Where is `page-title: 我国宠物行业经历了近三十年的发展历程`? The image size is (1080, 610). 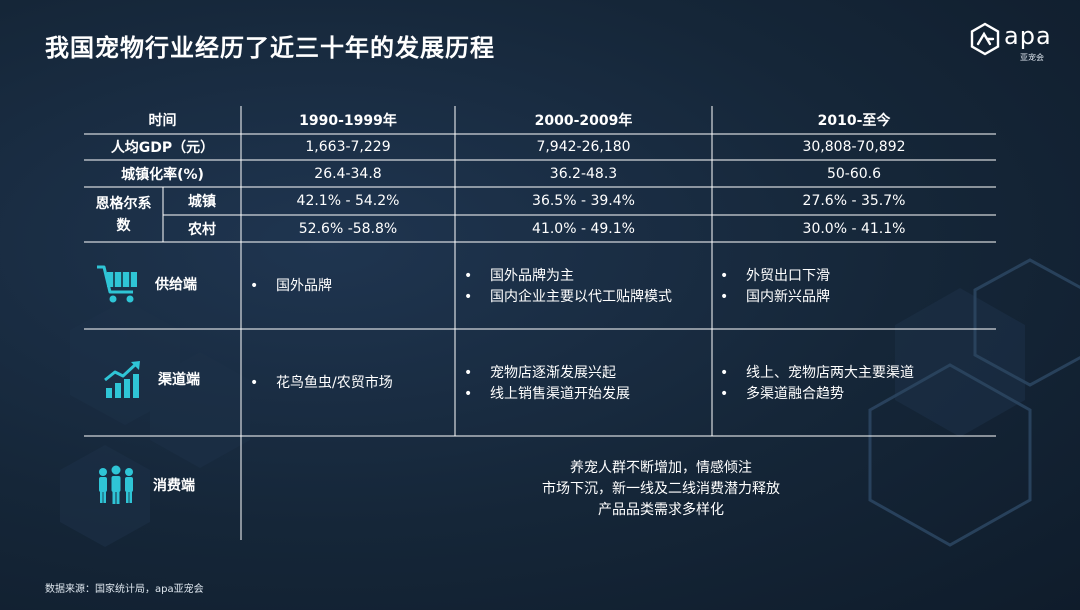
page-title: 我国宠物行业经历了近三十年的发展历程 is located at coordinates (270, 48).